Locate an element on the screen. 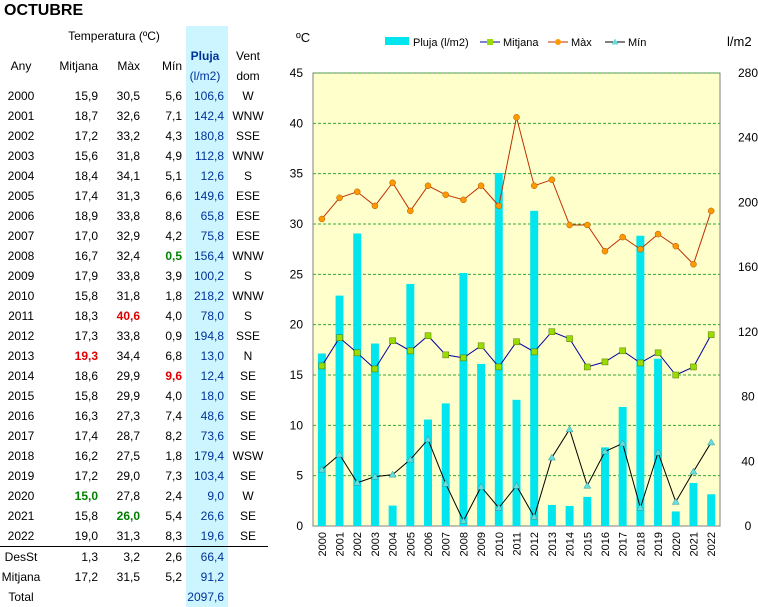  mean-cell: 18,3 is located at coordinates (86, 316).